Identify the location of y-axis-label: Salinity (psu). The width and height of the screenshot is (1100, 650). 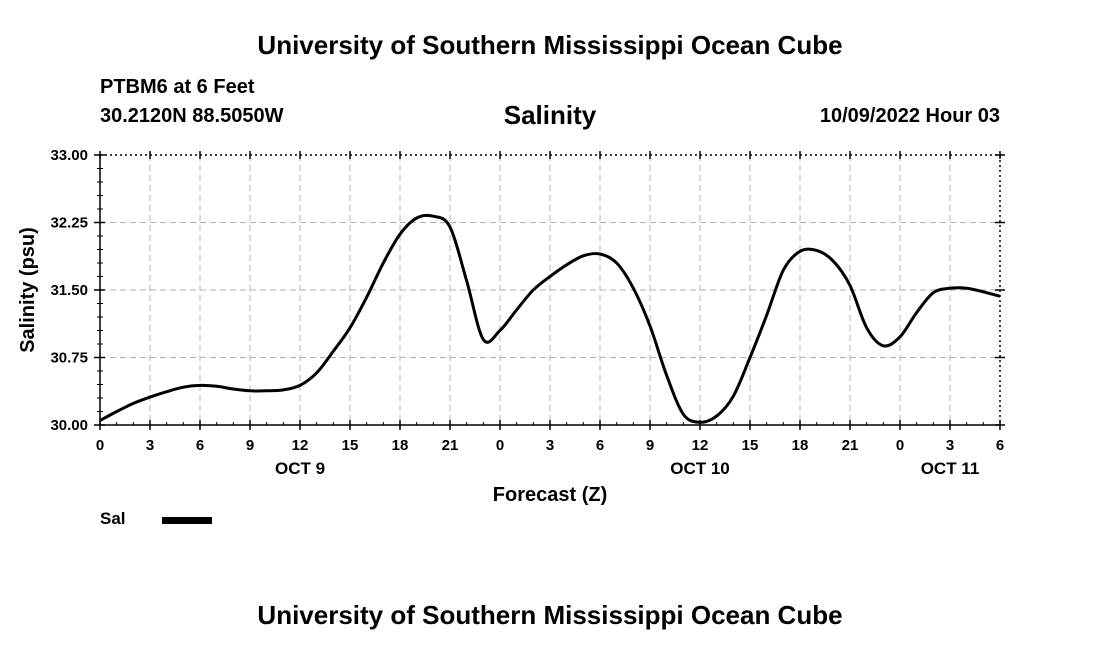
(28, 290).